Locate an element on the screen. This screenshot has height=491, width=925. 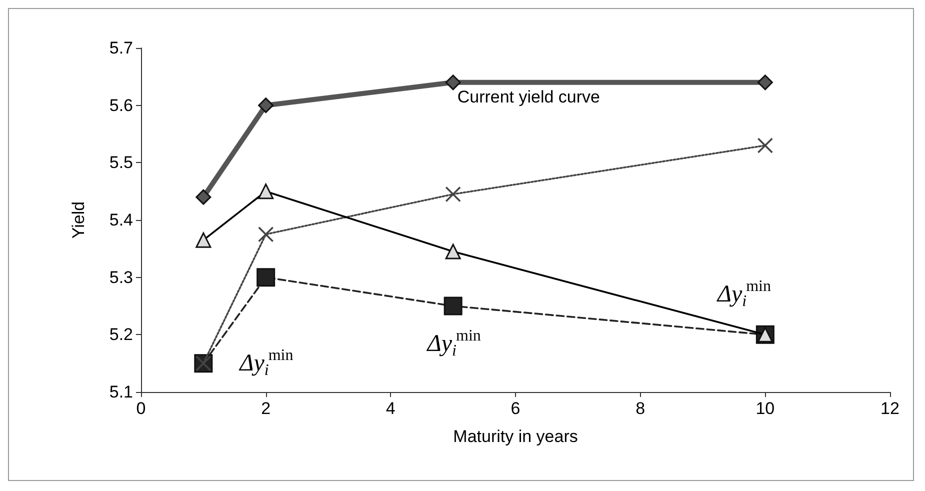
y-axis-title: Yield is located at coordinates (78, 220).